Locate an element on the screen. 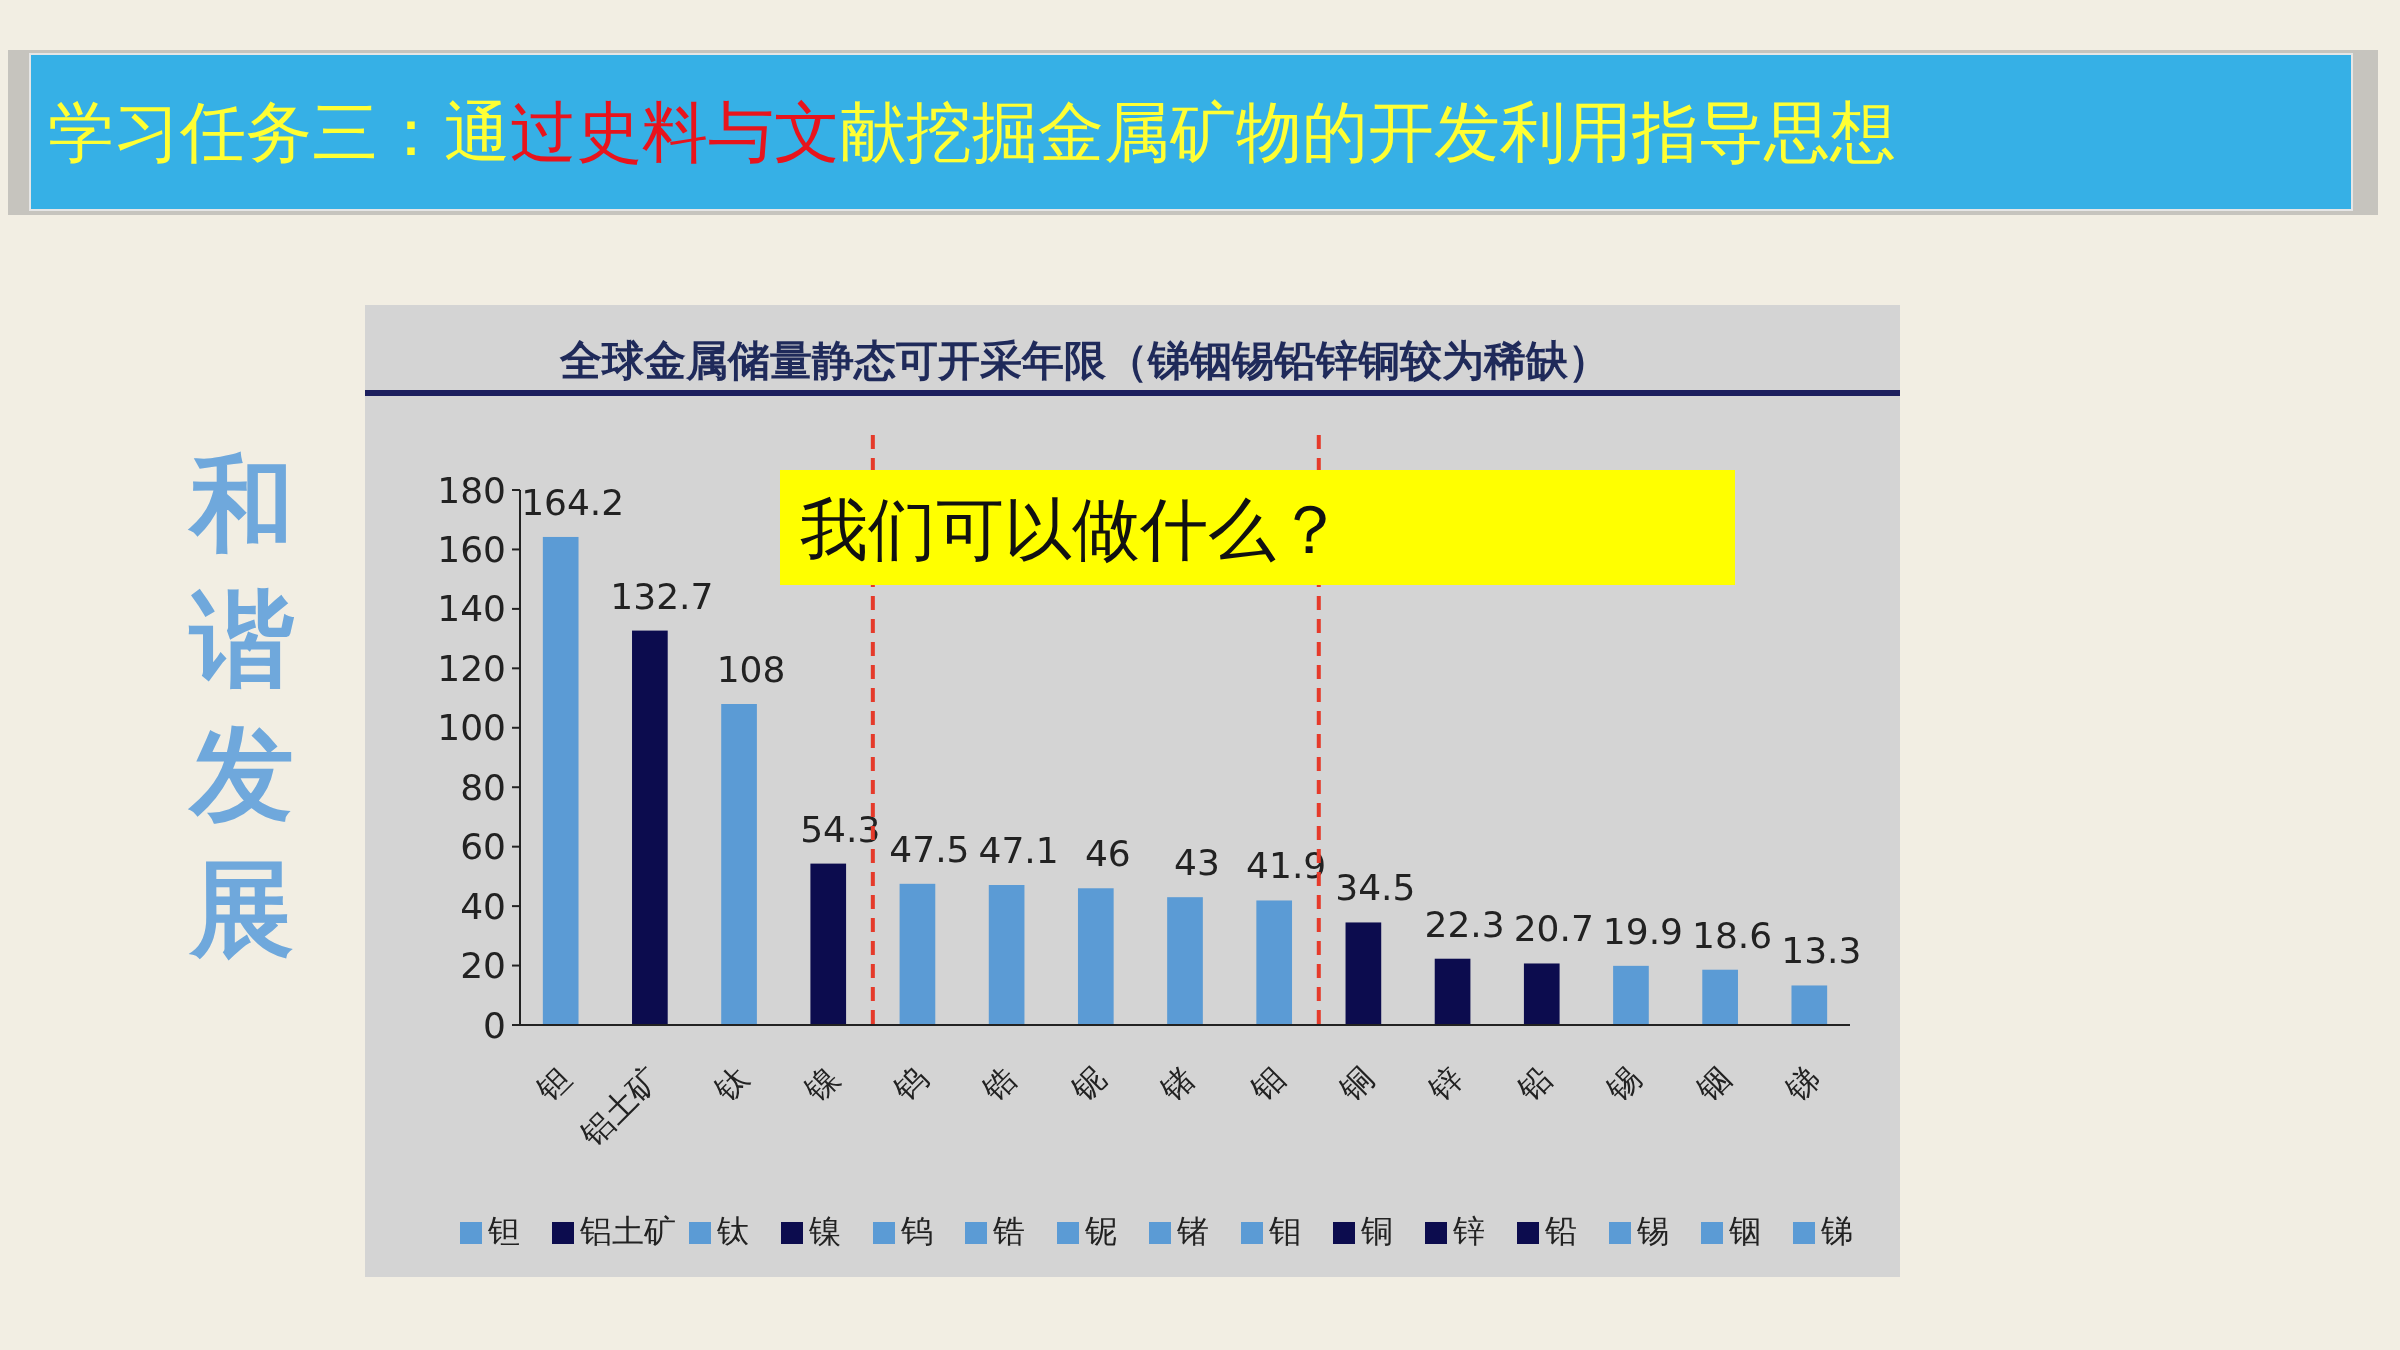 This screenshot has width=2400, height=1350. y-tick-label: 20 is located at coordinates (483, 966).